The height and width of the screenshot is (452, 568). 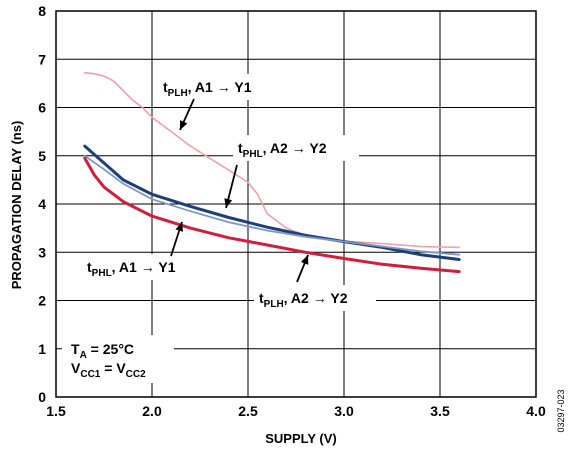 What do you see at coordinates (301, 438) in the screenshot?
I see `x-axis-title: SUPPLY (V)` at bounding box center [301, 438].